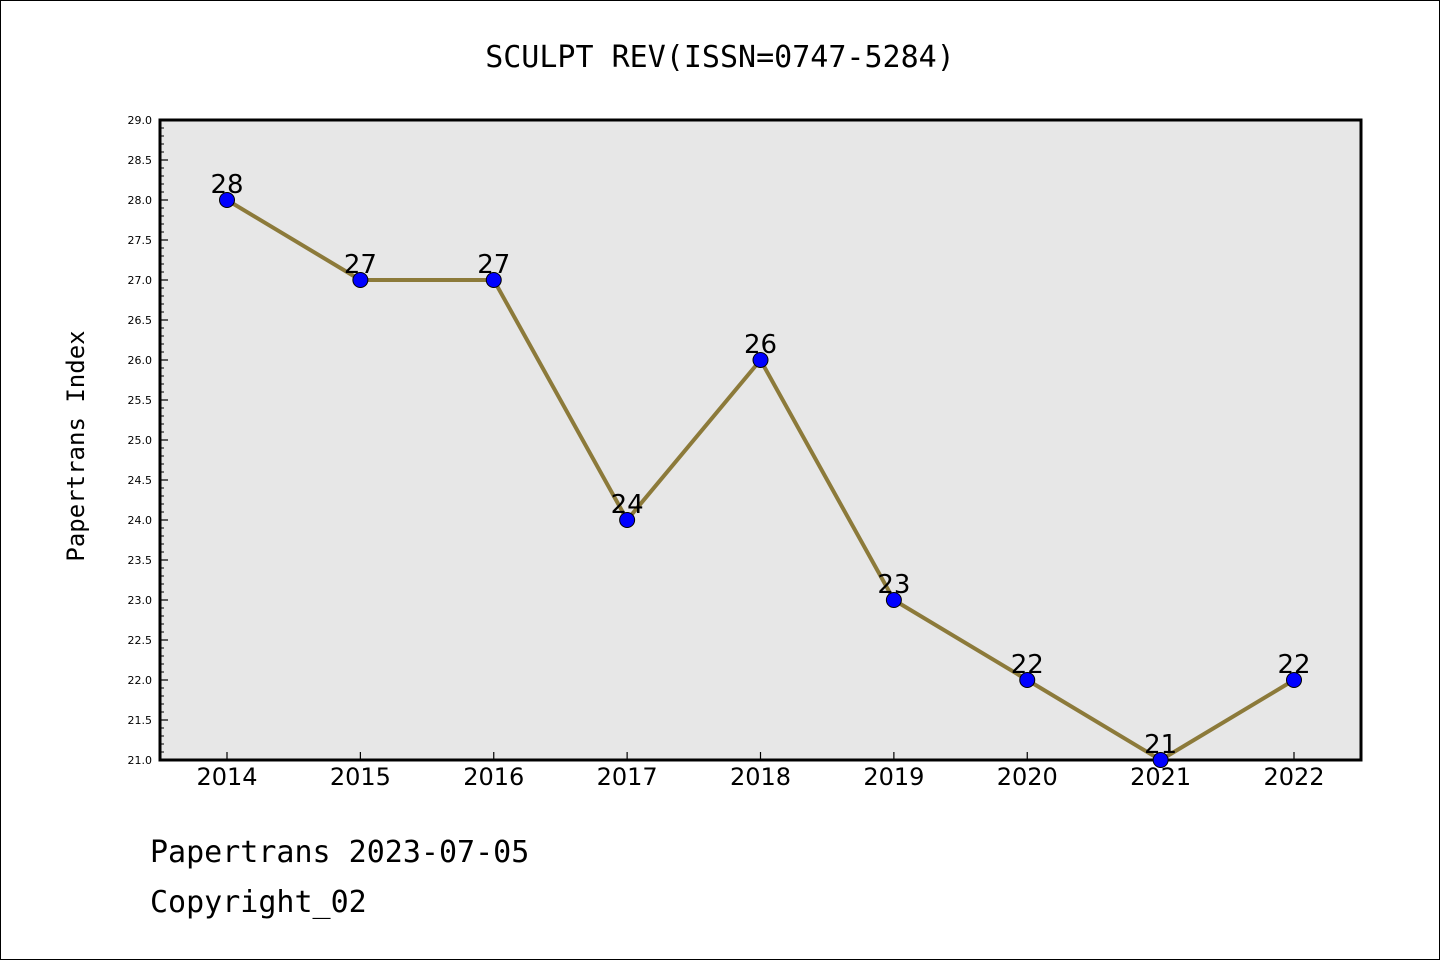 This screenshot has width=1440, height=960. Describe the element at coordinates (258, 902) in the screenshot. I see `footer-copyright: Copyright_02` at that location.